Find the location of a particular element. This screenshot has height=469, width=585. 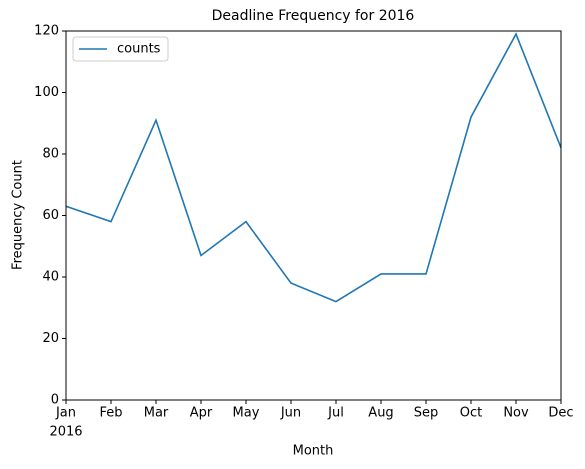

x-tick-label: Apr is located at coordinates (201, 413).